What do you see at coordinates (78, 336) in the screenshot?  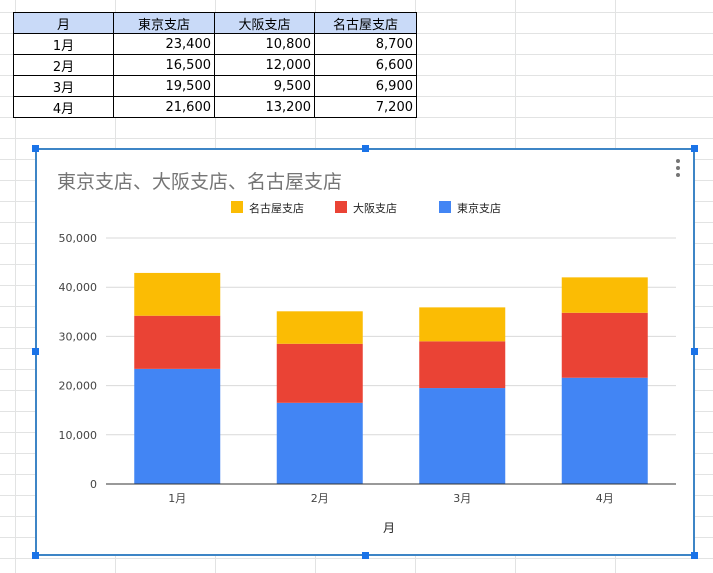 I see `y-tick-label: 30,000` at bounding box center [78, 336].